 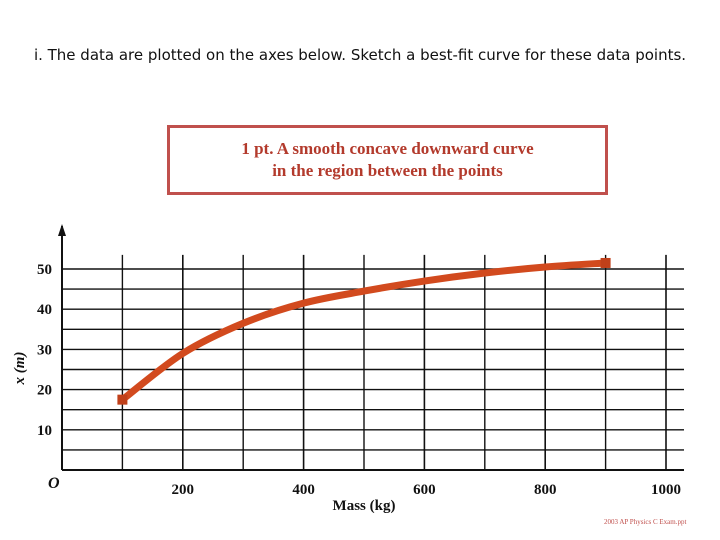 What do you see at coordinates (303, 490) in the screenshot?
I see `x-tick-label: 400` at bounding box center [303, 490].